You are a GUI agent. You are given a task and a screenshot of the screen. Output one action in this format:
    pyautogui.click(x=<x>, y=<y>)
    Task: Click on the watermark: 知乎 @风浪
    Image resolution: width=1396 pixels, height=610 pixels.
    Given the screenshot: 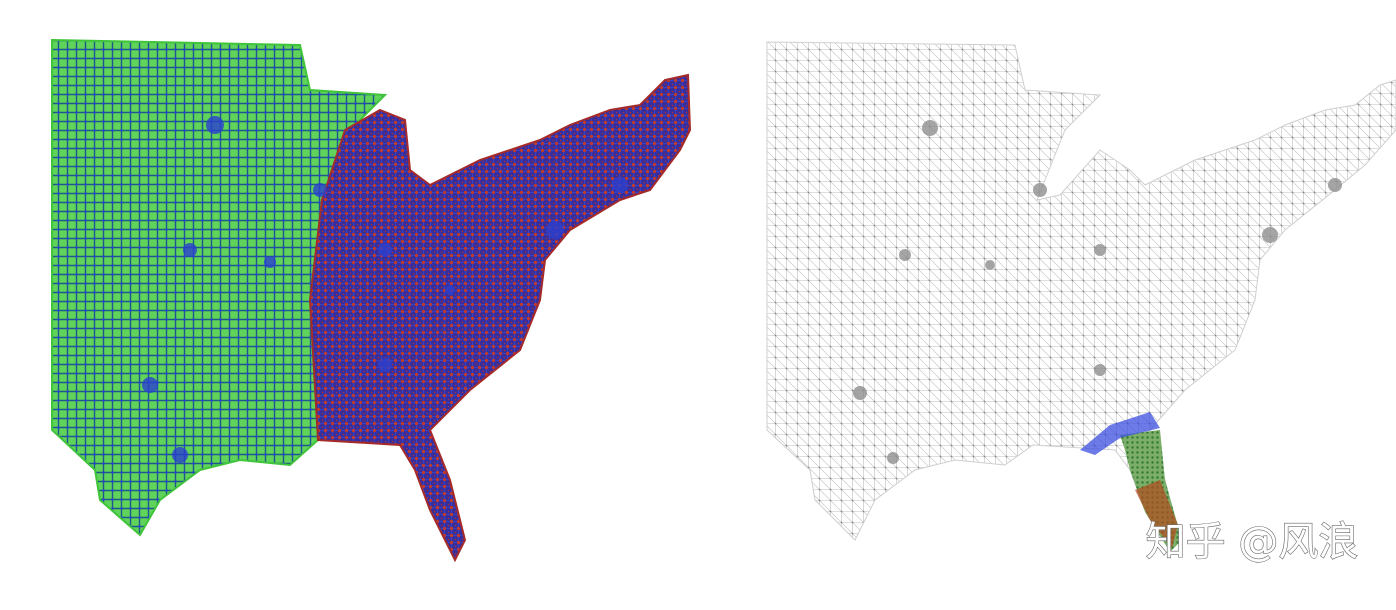 What is the action you would take?
    pyautogui.click(x=1252, y=542)
    